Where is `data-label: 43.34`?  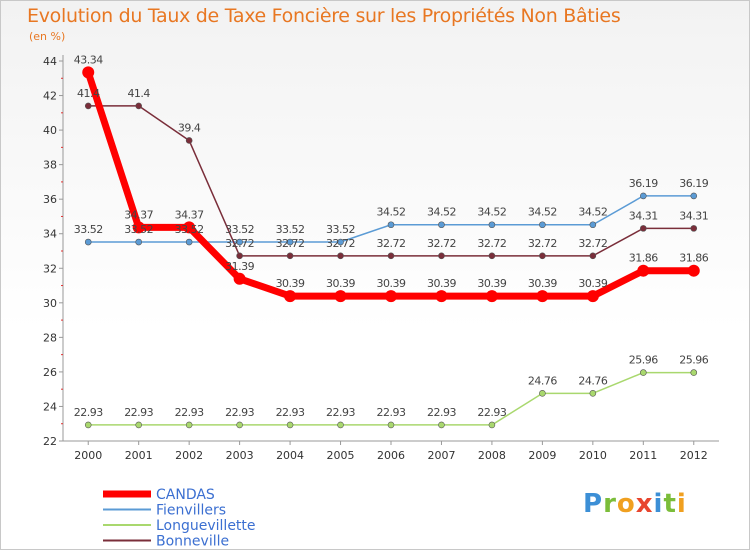 data-label: 43.34 is located at coordinates (88, 59).